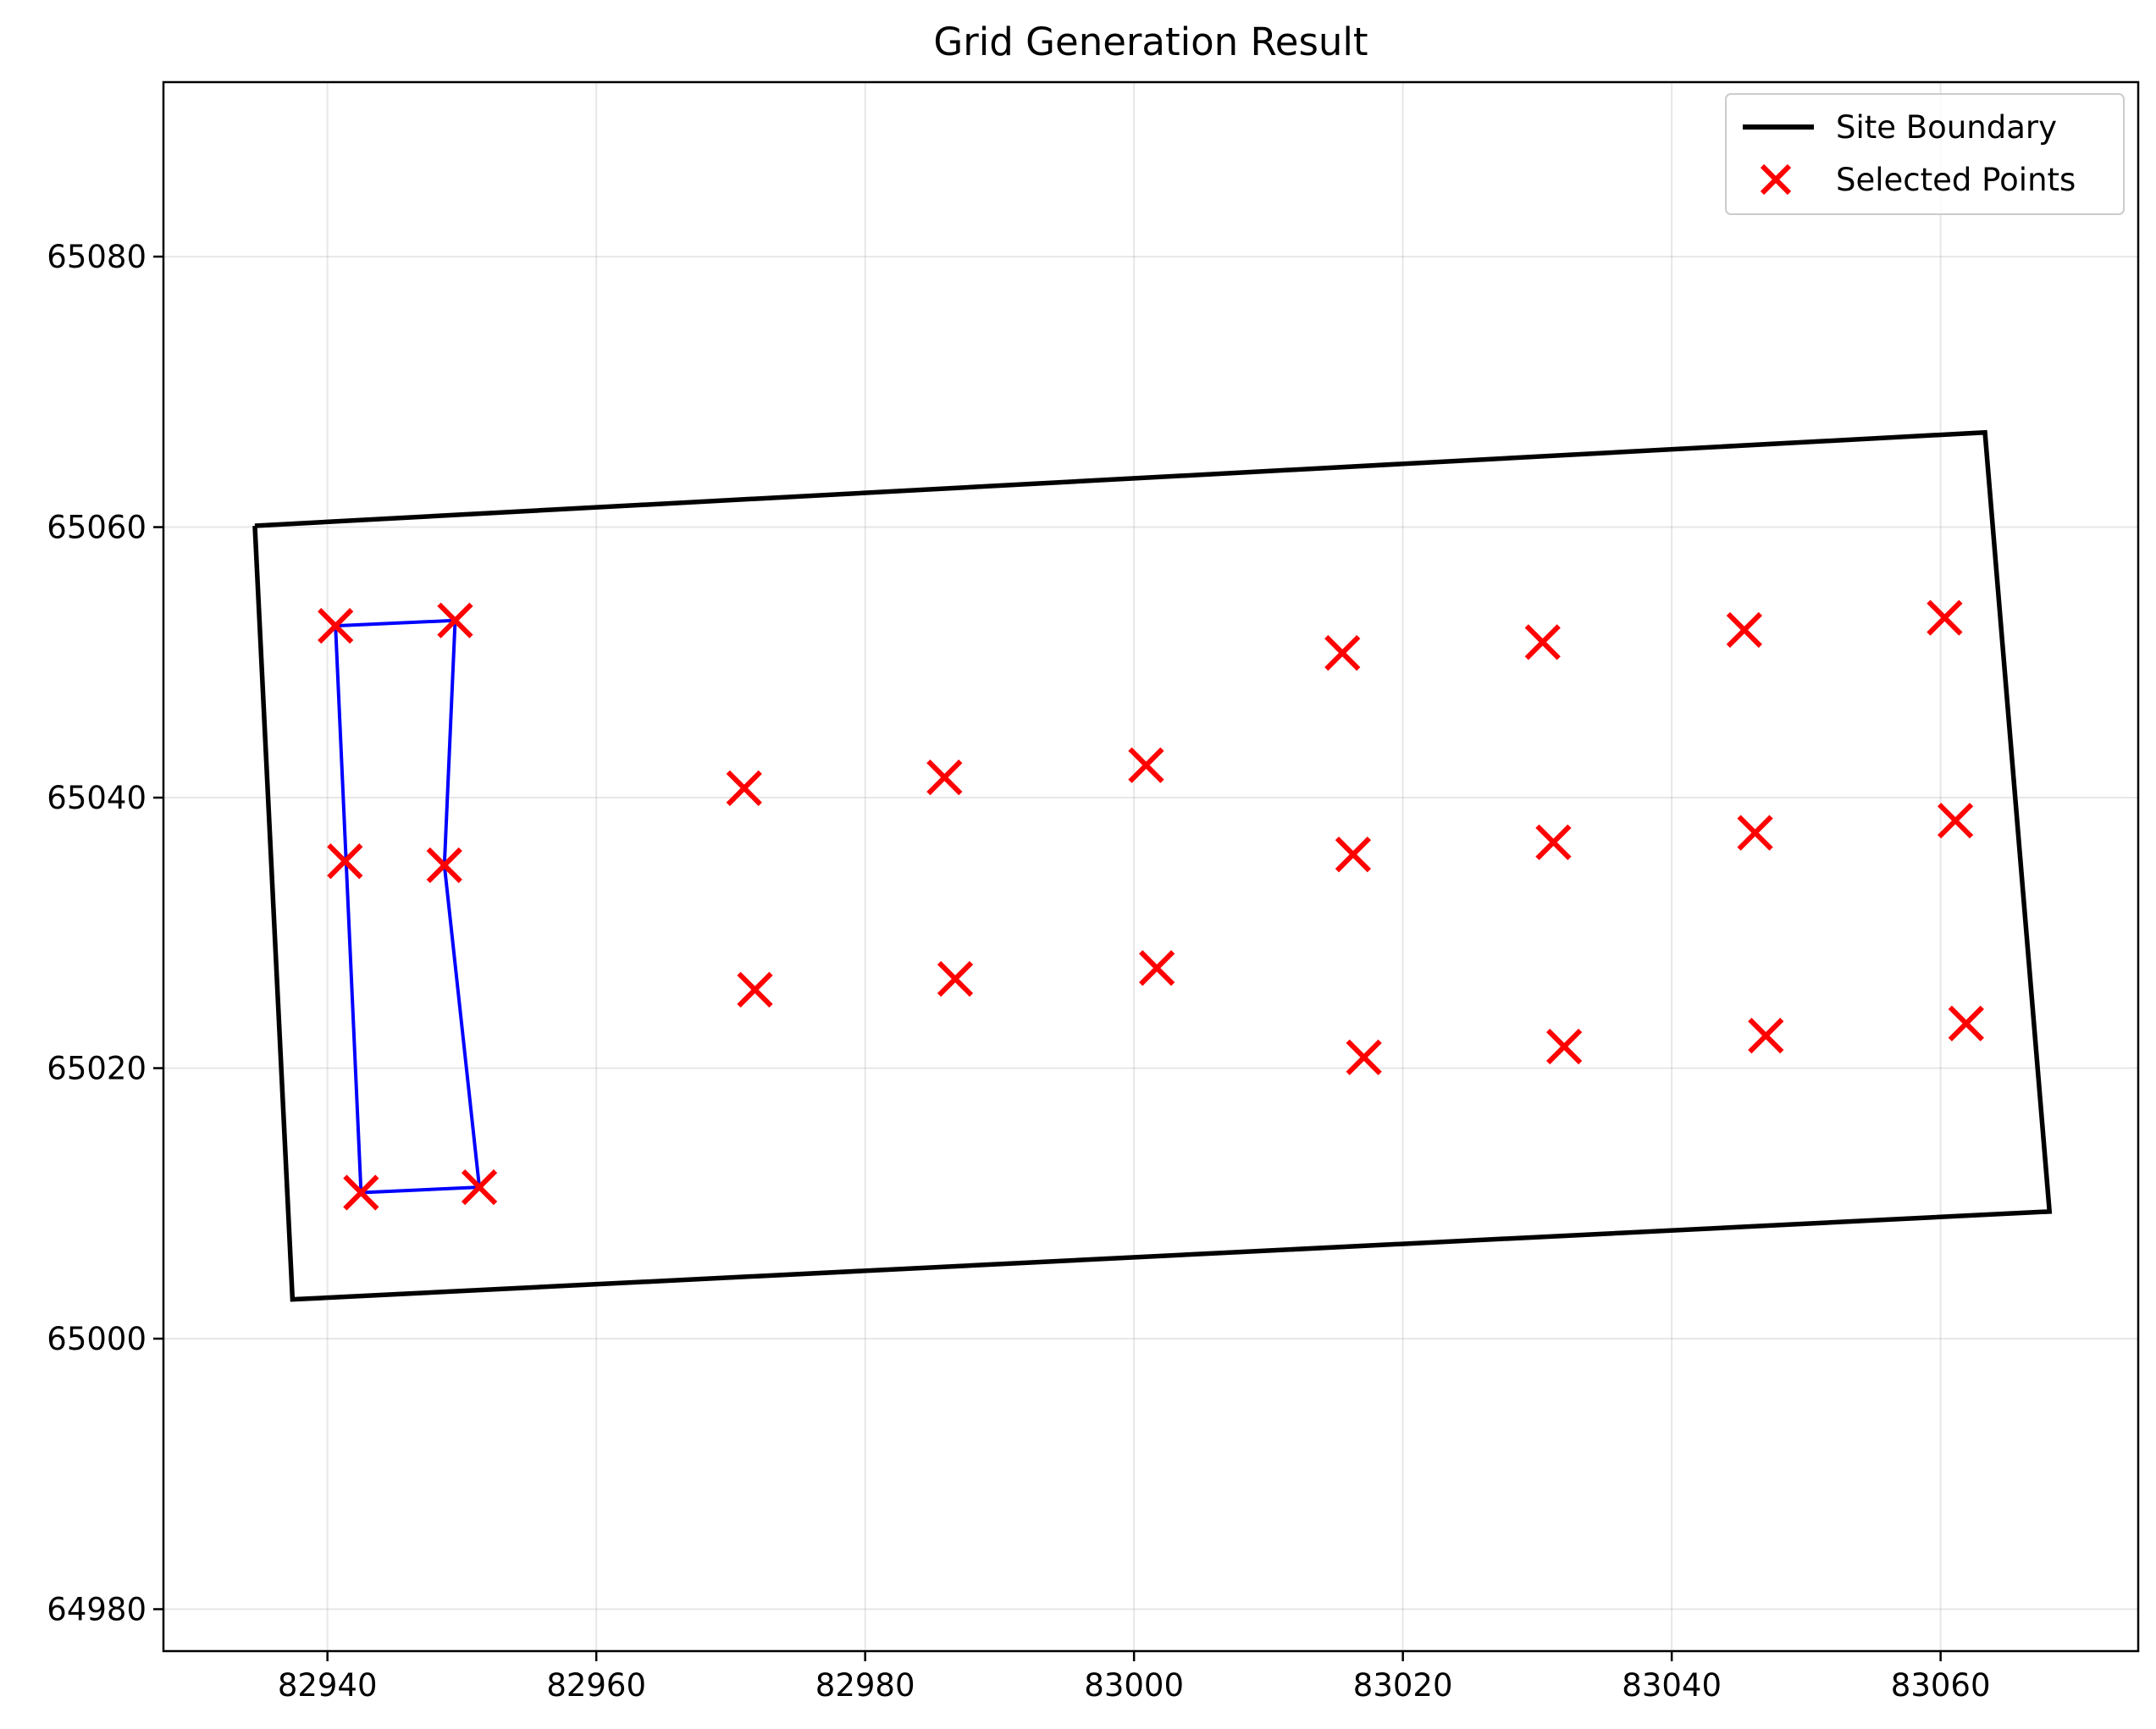  What do you see at coordinates (1134, 1685) in the screenshot?
I see `x-tick-label: 83000` at bounding box center [1134, 1685].